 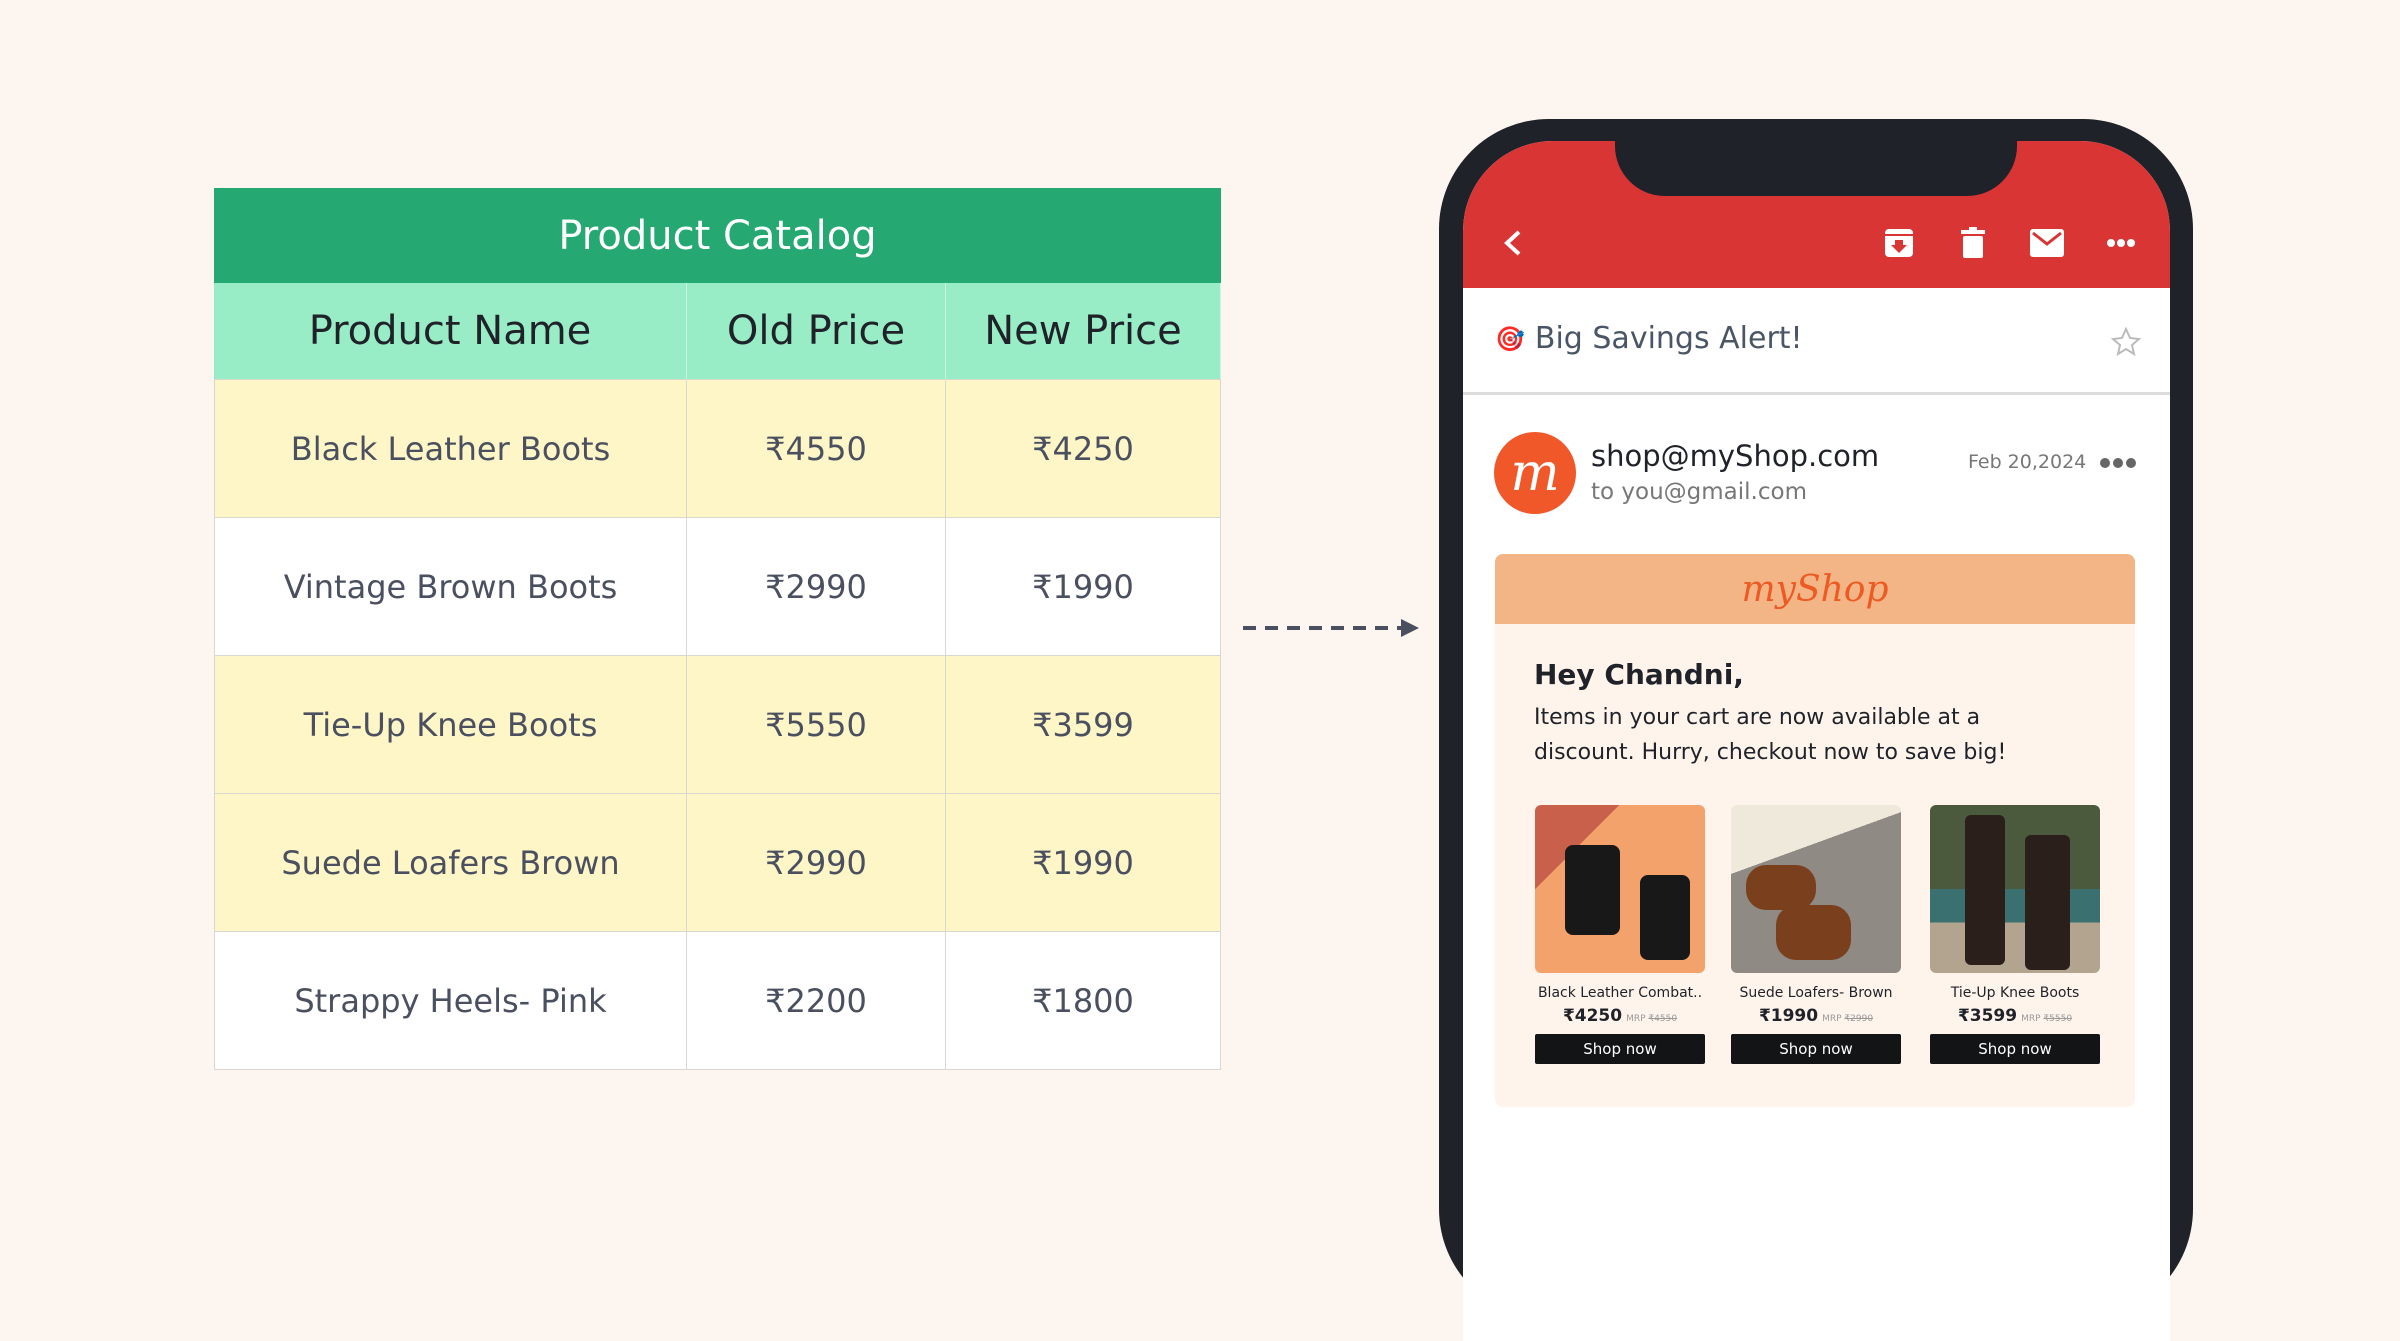 I want to click on table-title: Product Catalog, so click(x=717, y=235).